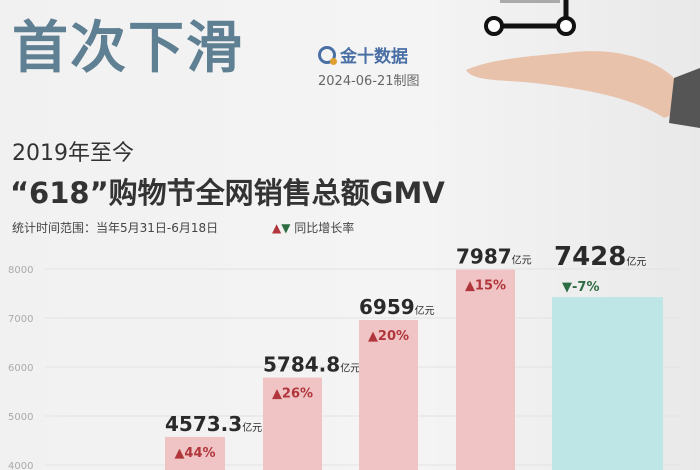 This screenshot has height=470, width=700. I want to click on value-label: 5784.8亿元, so click(311, 365).